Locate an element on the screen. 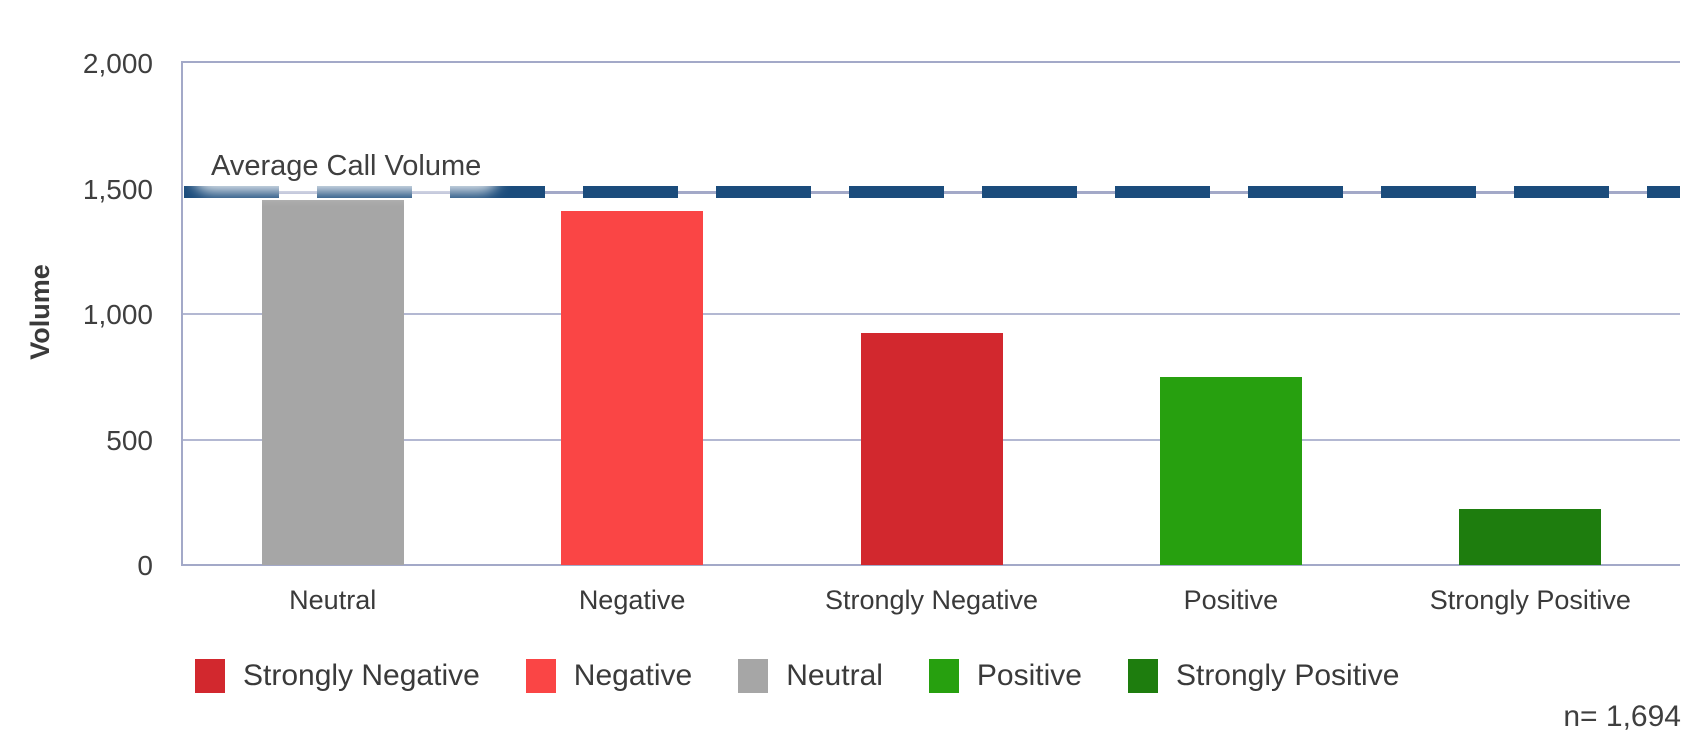  legend-item-strongly-negative: Strongly Negative is located at coordinates (337, 676).